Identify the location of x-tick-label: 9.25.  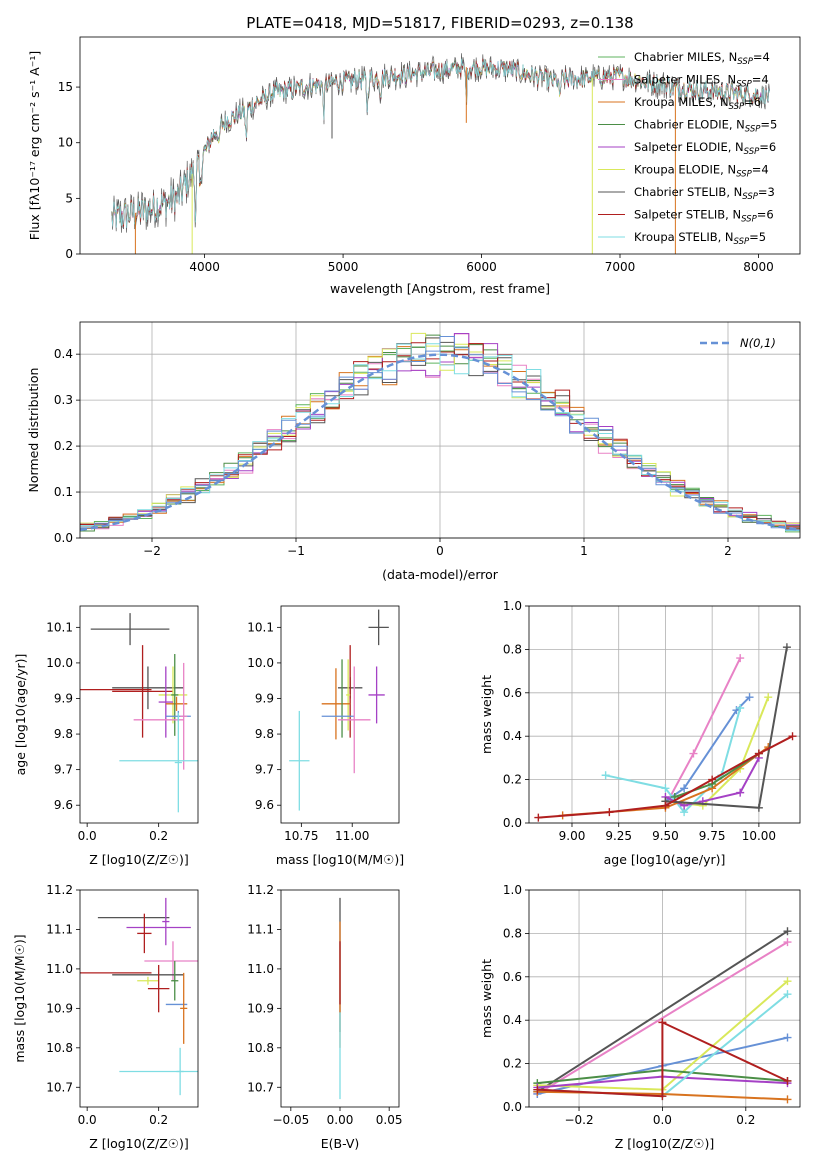
(618, 836).